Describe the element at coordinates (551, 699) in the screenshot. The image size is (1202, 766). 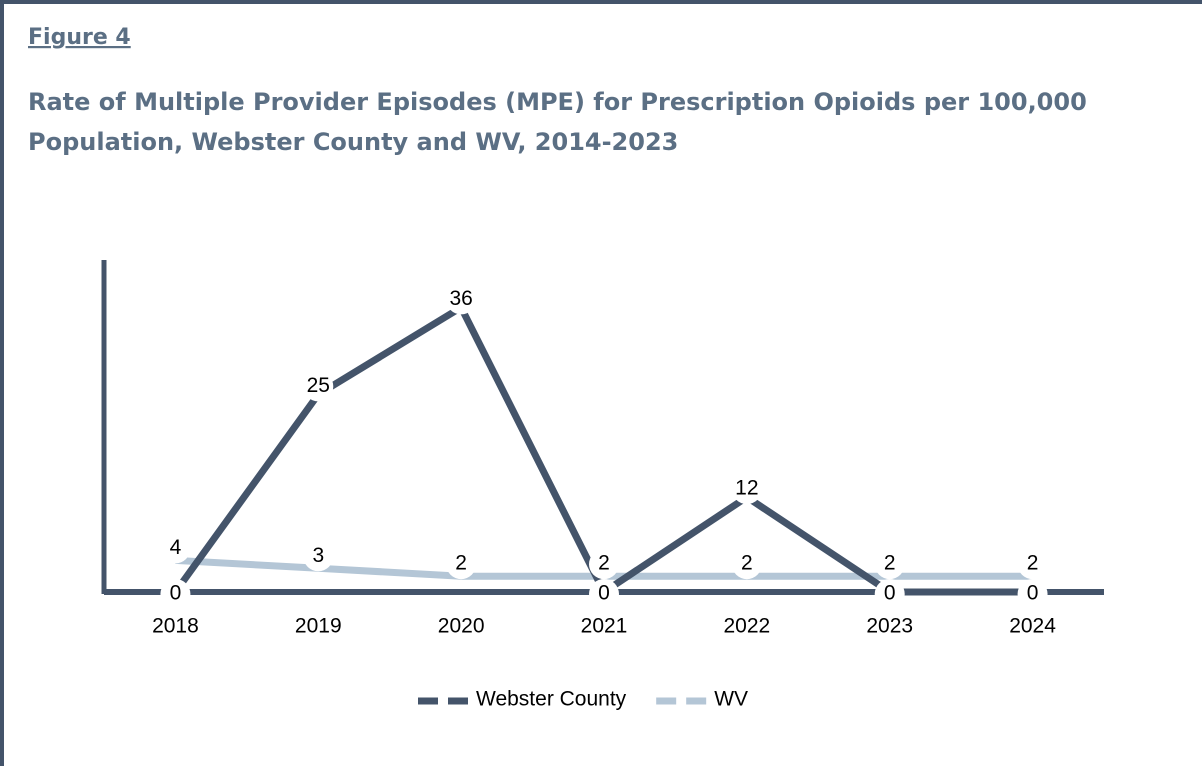
I see `legend-label: Webster County` at that location.